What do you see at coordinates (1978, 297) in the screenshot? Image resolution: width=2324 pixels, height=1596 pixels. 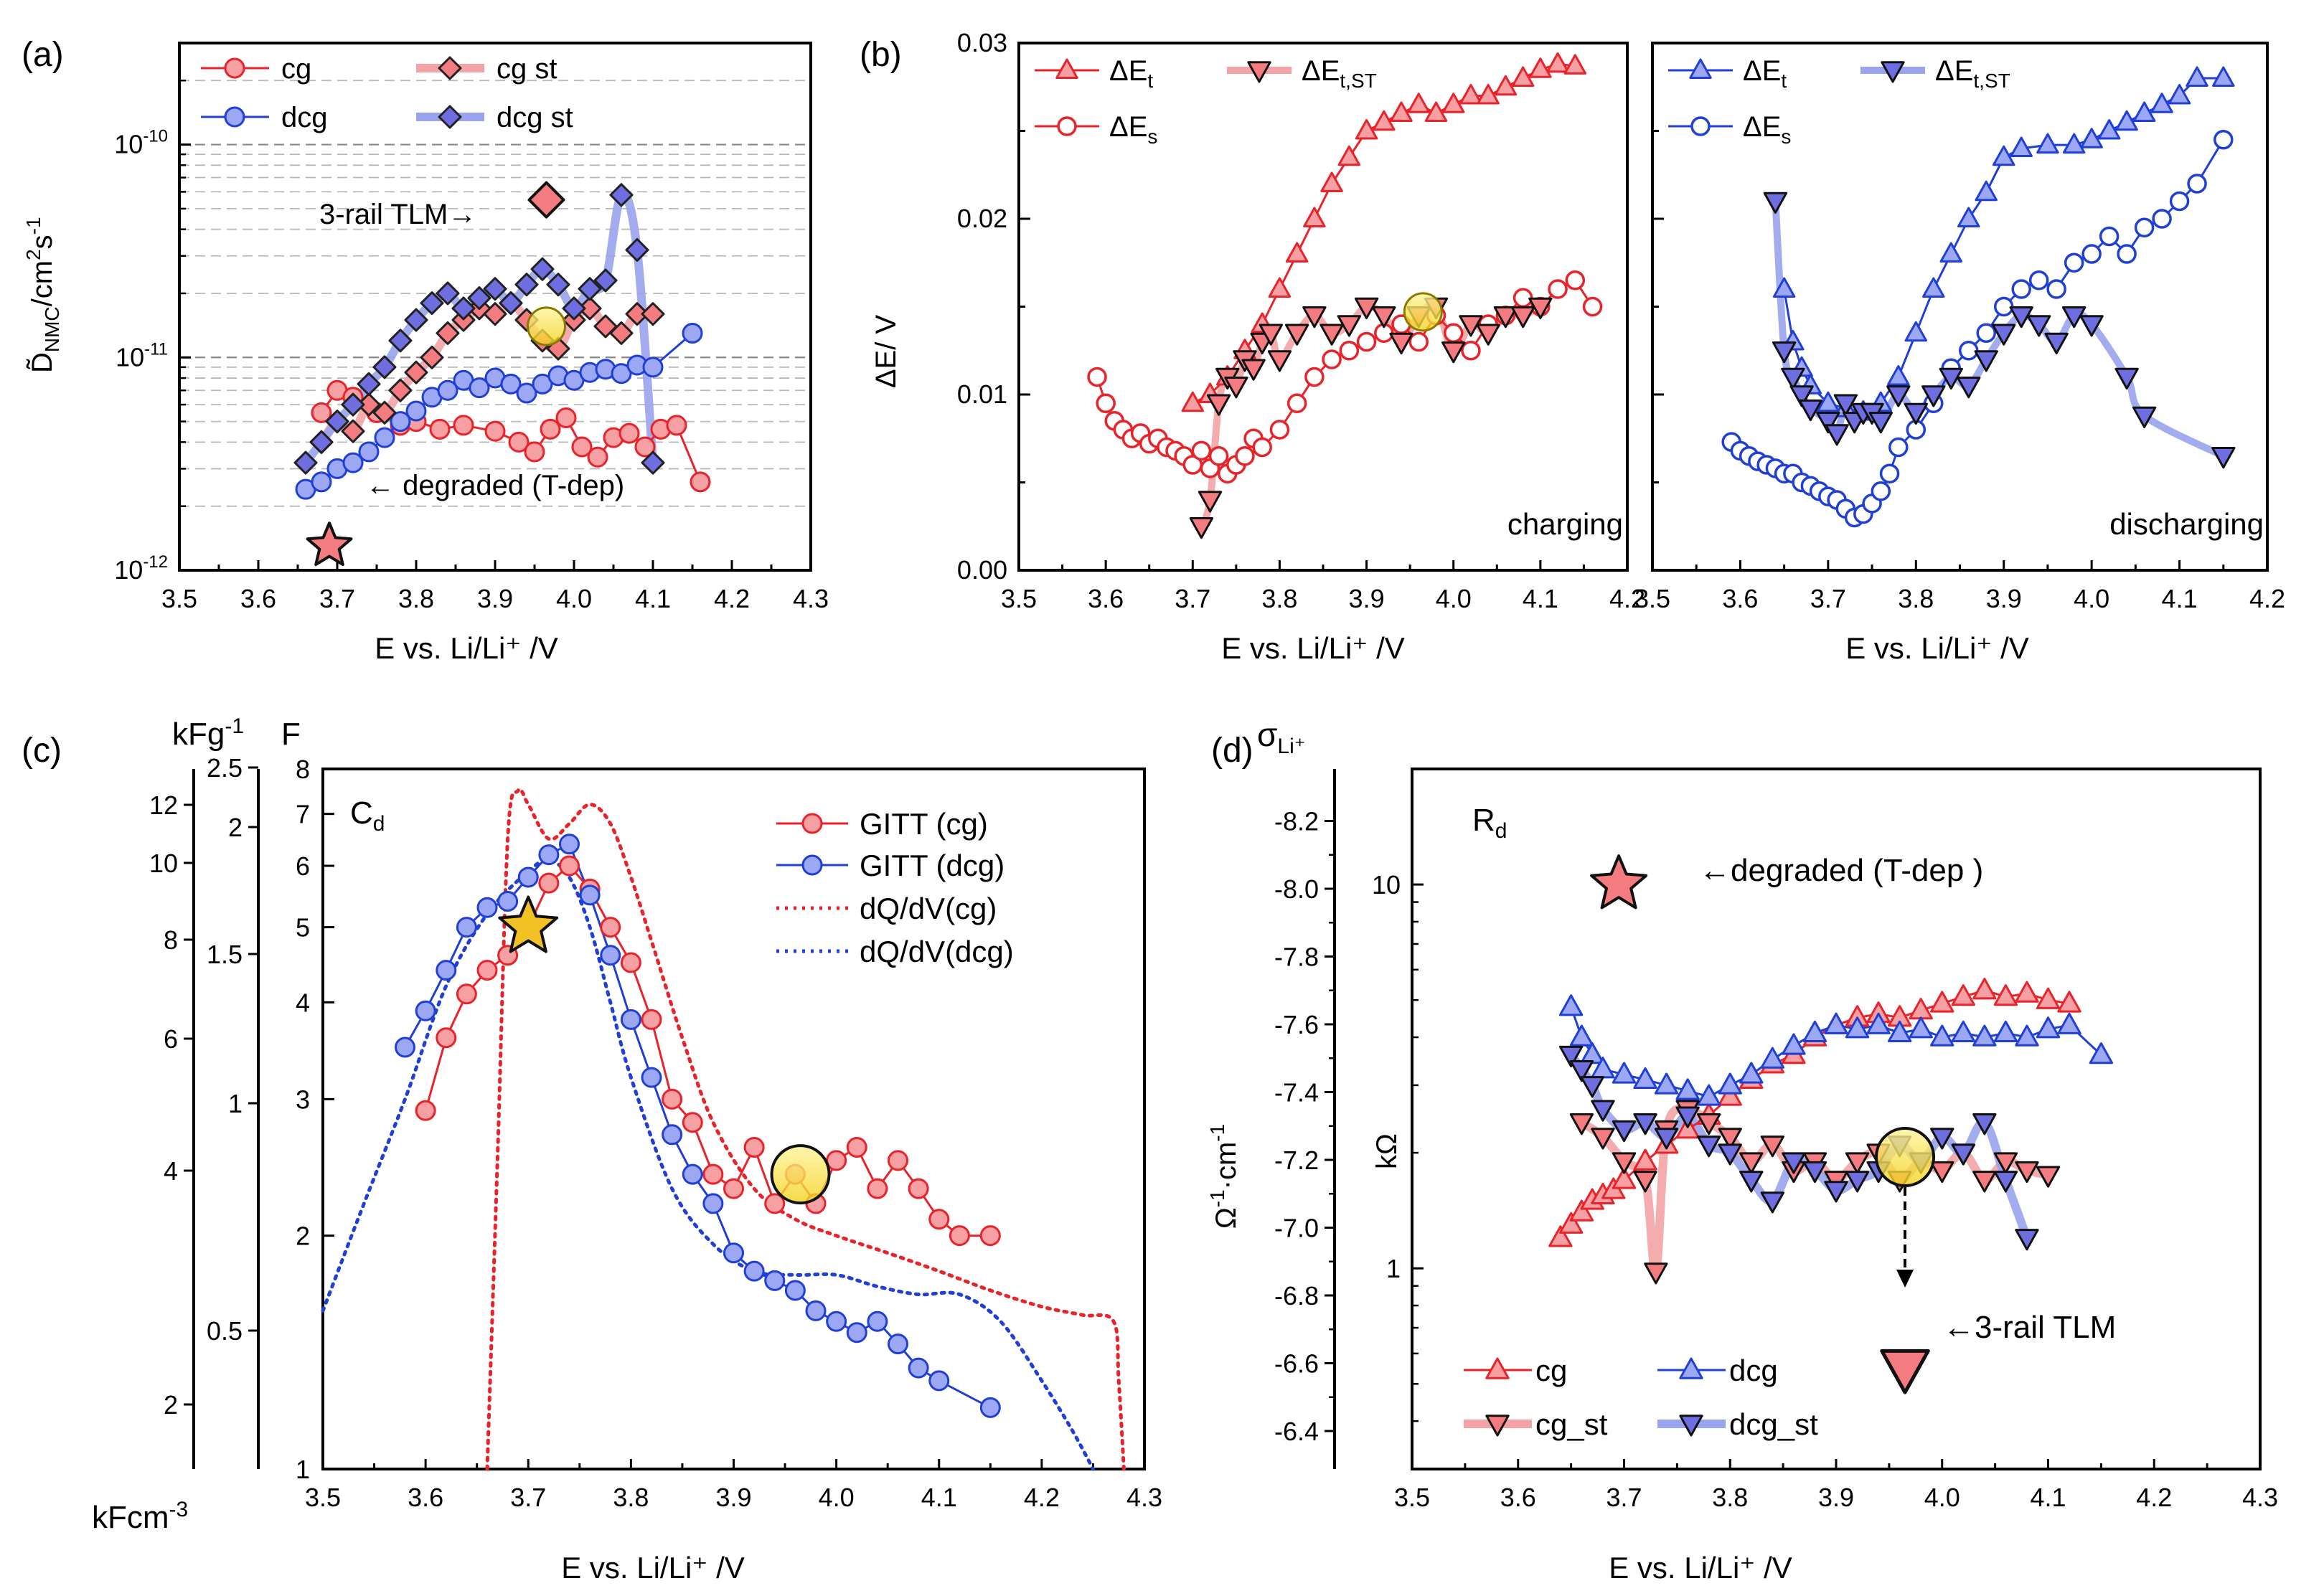 I see `plot-area-discharging` at bounding box center [1978, 297].